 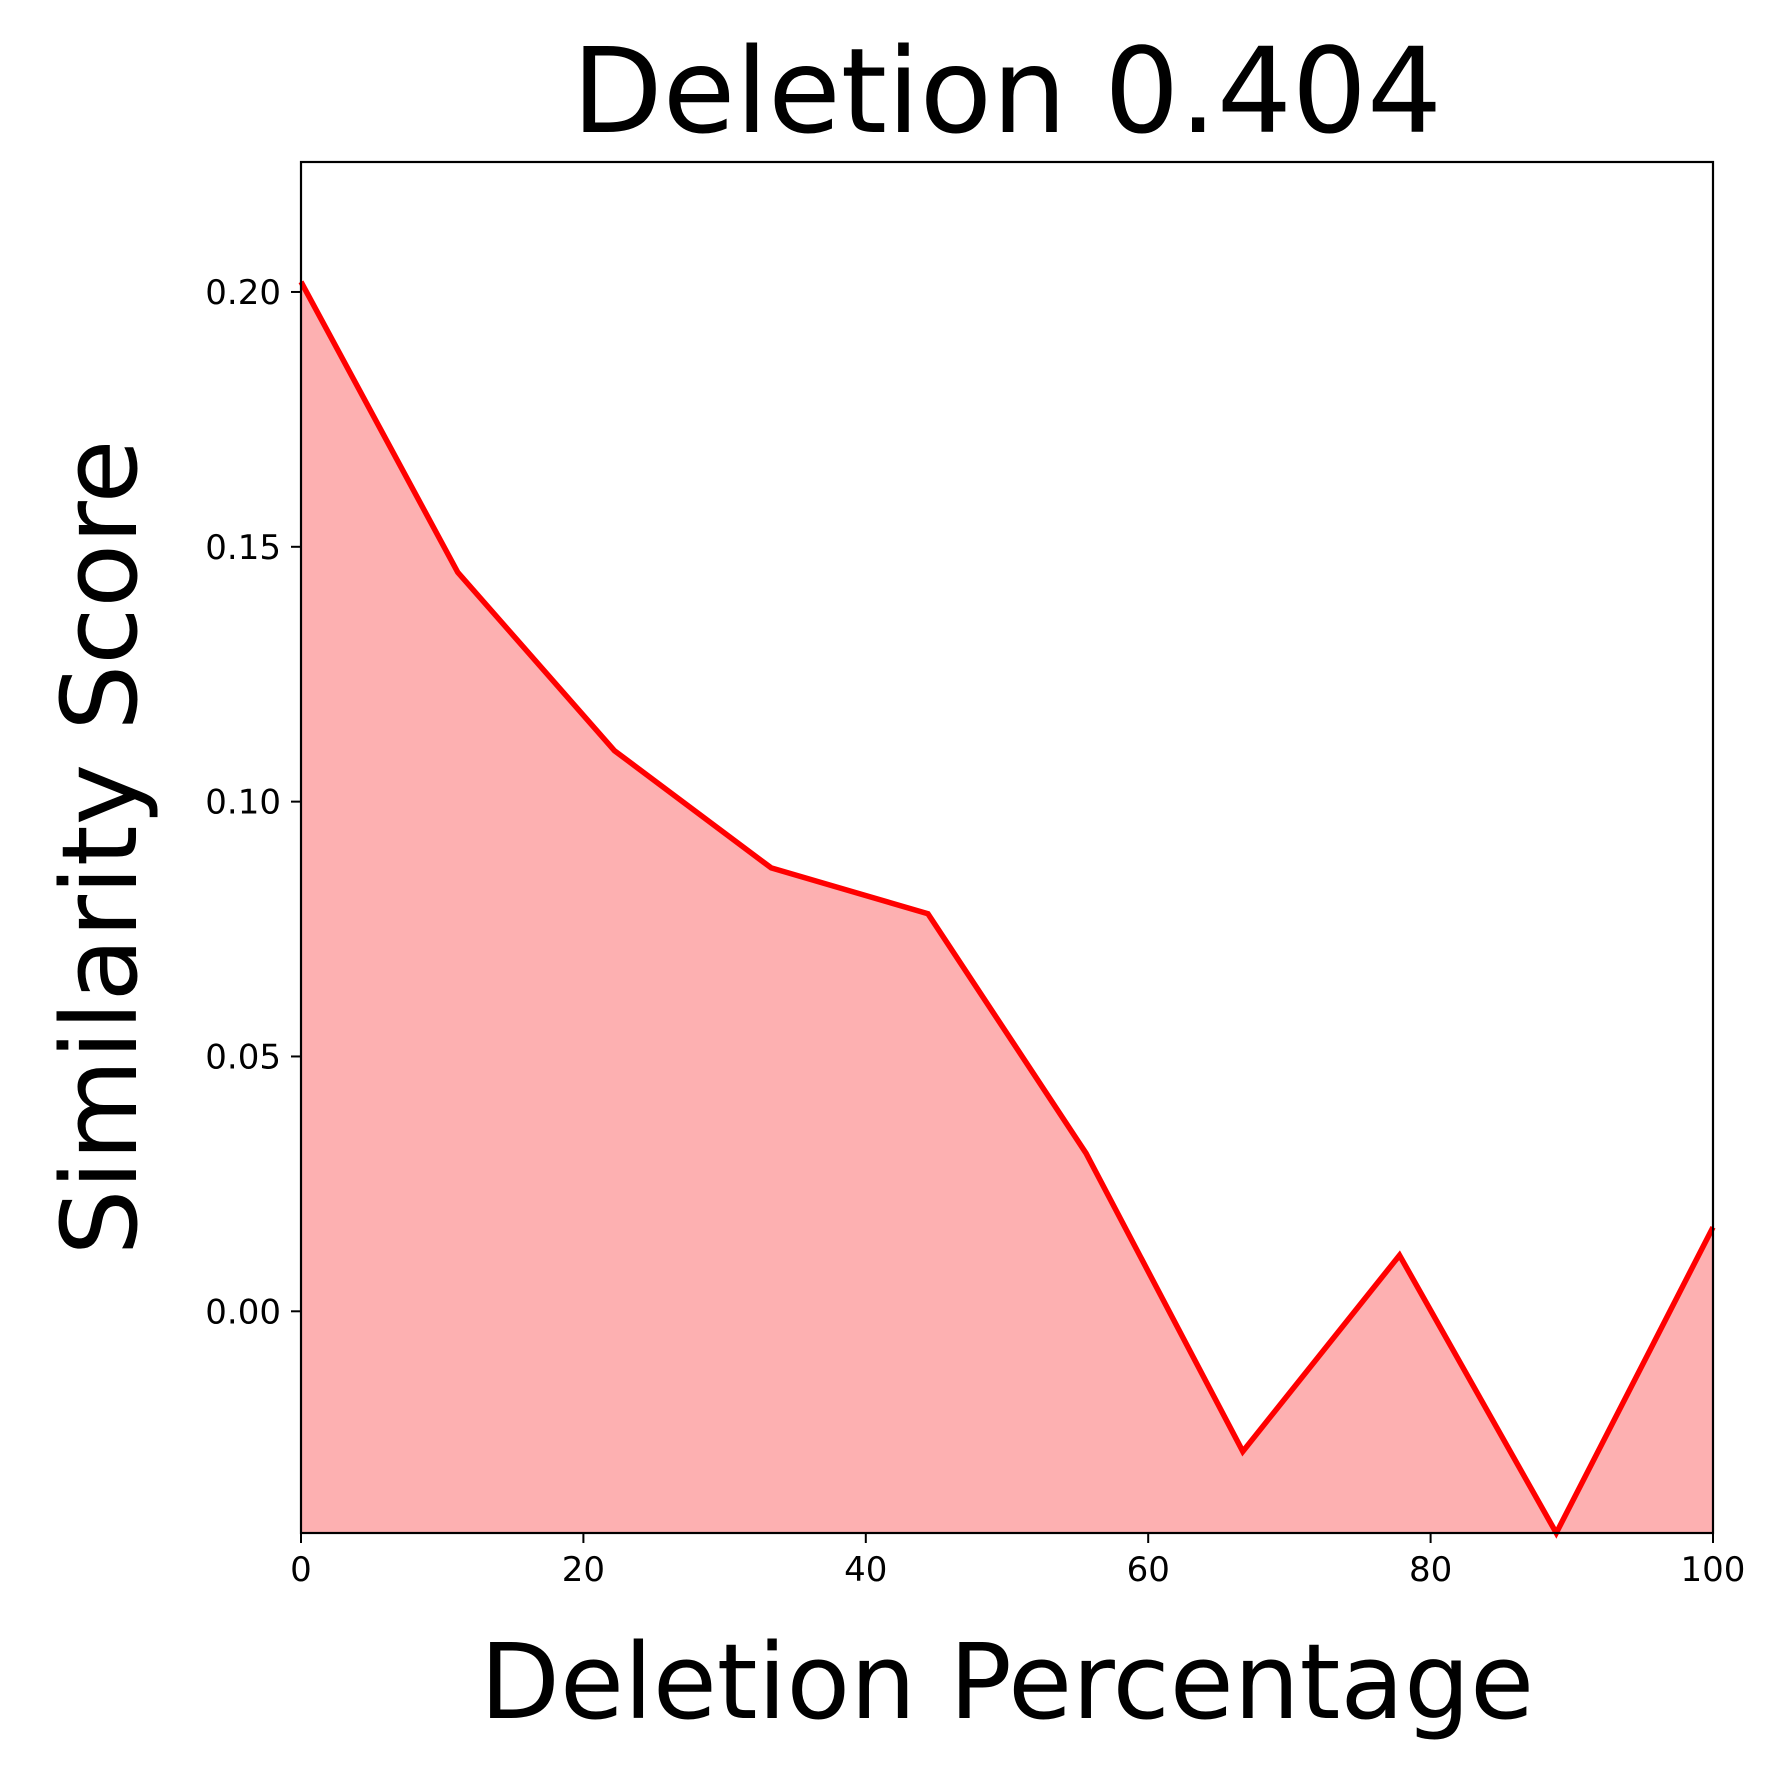 I want to click on y-tick-label: 0.20, so click(x=243, y=293).